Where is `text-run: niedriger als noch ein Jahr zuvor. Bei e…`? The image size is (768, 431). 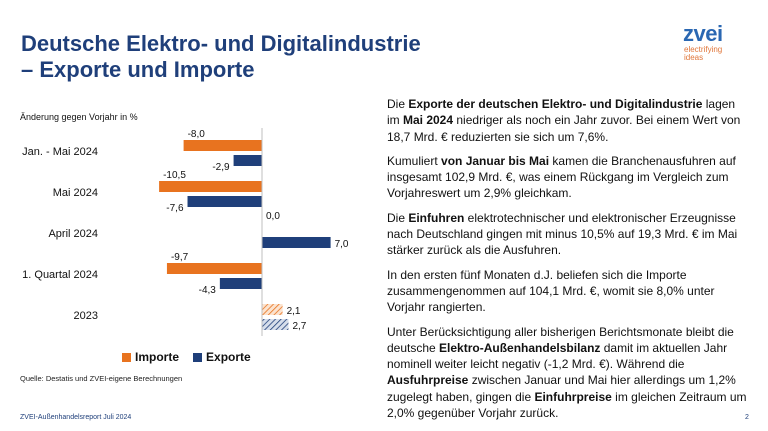 text-run: niedriger als noch ein Jahr zuvor. Bei e… is located at coordinates (564, 128).